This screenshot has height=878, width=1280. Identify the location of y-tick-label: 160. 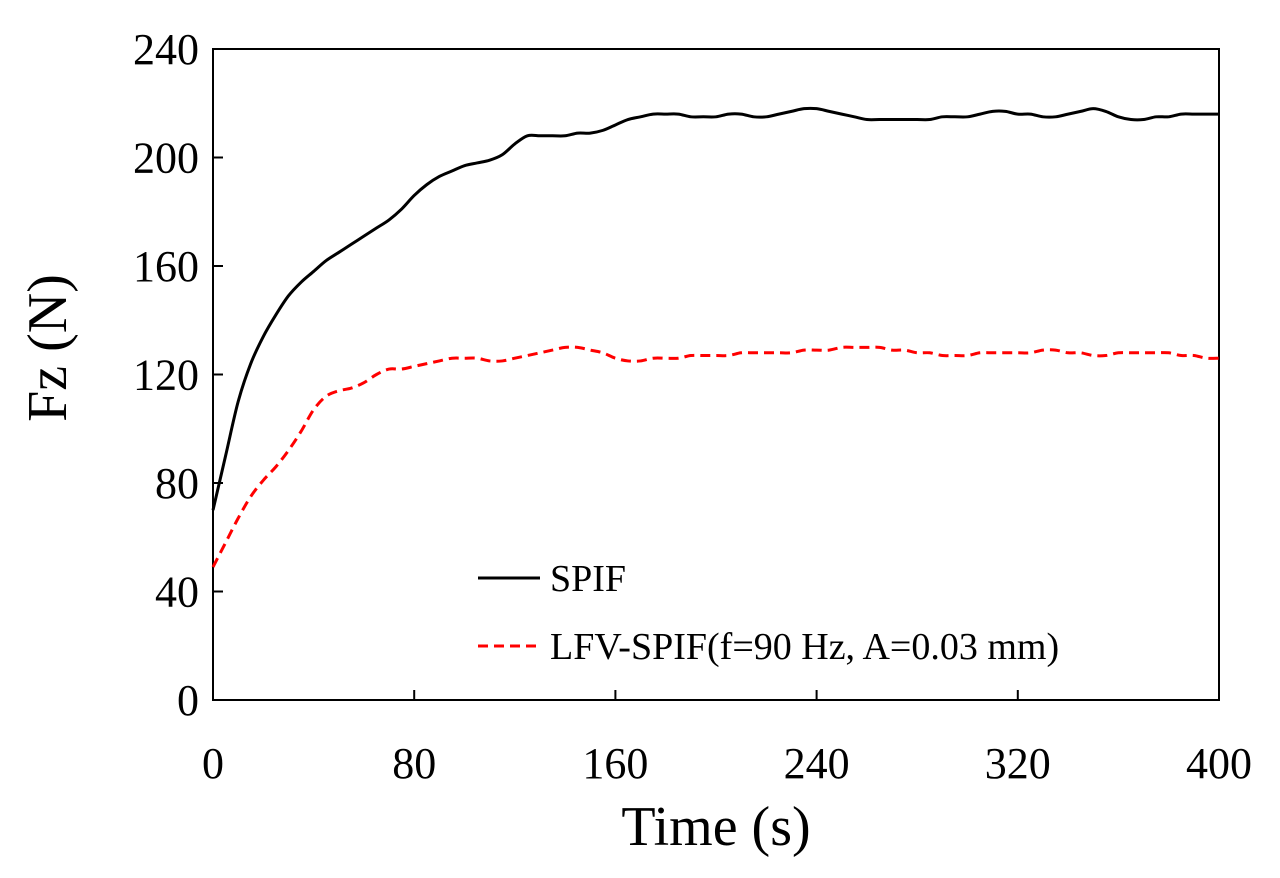
(166, 266).